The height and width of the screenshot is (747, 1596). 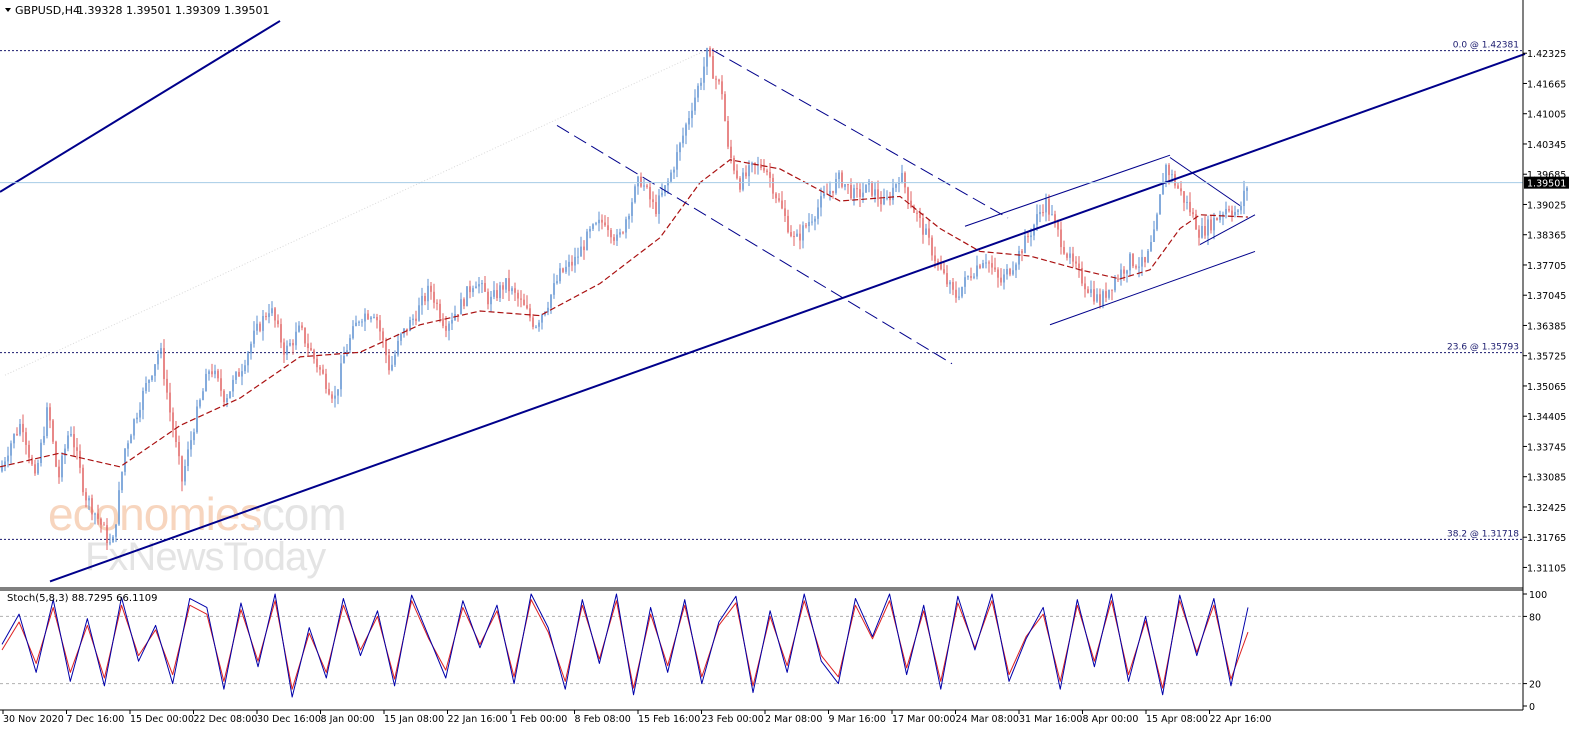 I want to click on fib-level-label: 38.2 @ 1.31718, so click(x=1483, y=534).